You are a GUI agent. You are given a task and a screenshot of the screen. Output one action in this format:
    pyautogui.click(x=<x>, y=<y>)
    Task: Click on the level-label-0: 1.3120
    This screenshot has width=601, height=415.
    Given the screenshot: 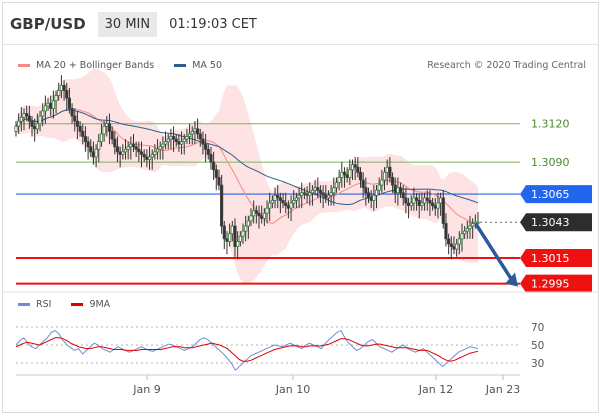 What is the action you would take?
    pyautogui.click(x=550, y=124)
    